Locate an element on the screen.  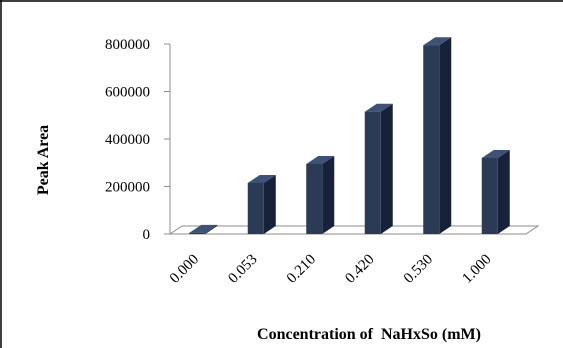
x-axis-title: Concentration of NaHxSo (mM) is located at coordinates (369, 334).